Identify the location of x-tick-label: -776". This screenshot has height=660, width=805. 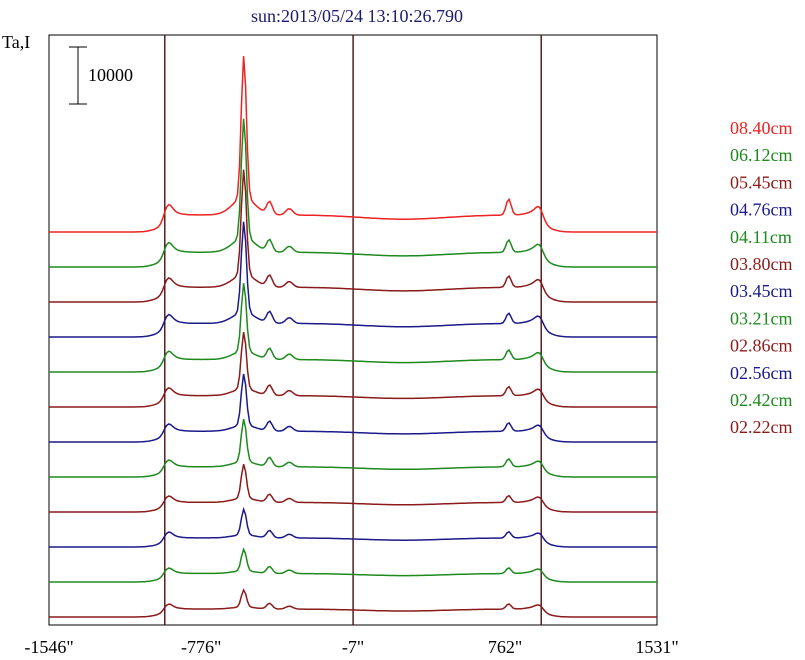
(201, 647).